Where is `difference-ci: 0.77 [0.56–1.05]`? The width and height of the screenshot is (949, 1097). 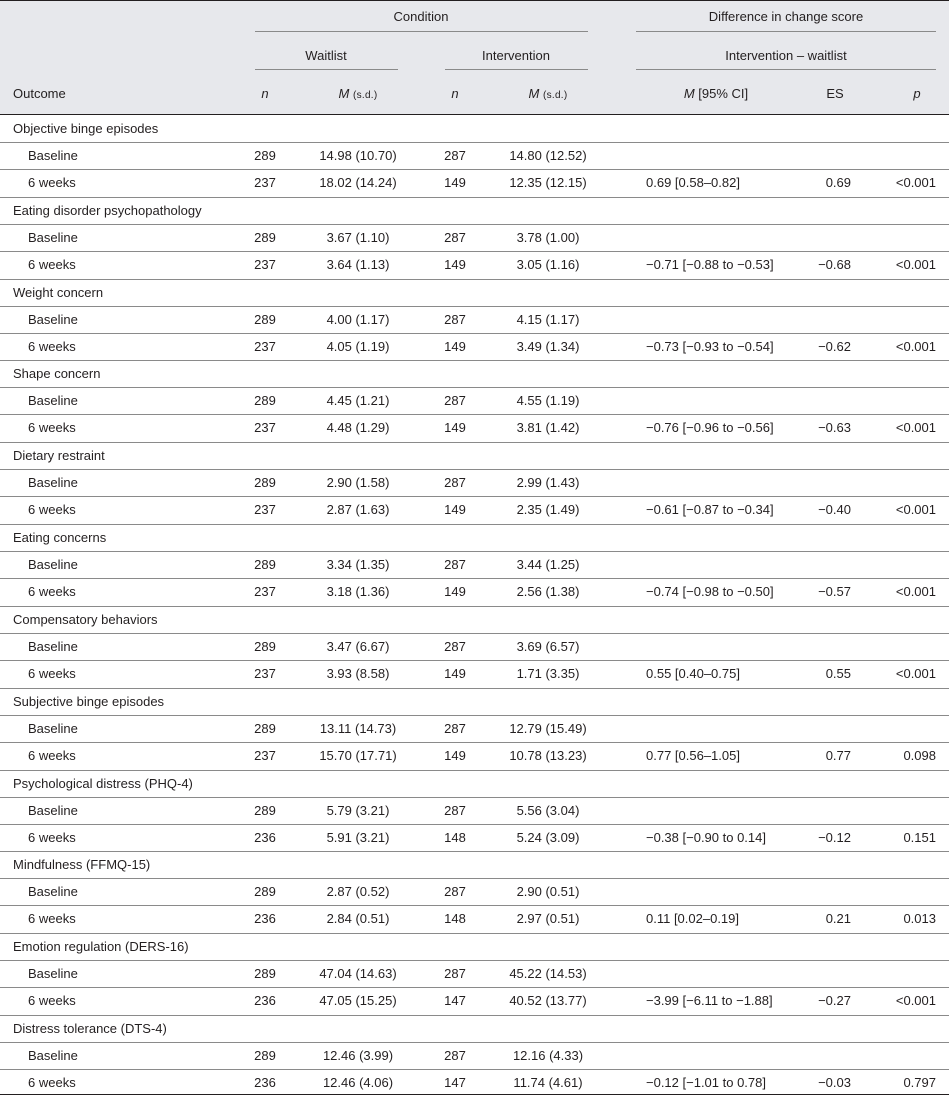 difference-ci: 0.77 [0.56–1.05] is located at coordinates (693, 755).